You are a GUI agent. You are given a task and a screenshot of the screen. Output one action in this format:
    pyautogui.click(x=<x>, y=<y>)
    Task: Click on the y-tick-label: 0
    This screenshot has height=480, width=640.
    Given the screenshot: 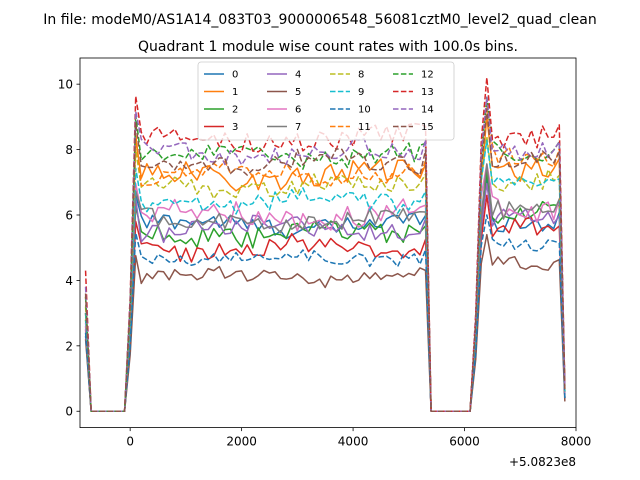 What is the action you would take?
    pyautogui.click(x=69, y=412)
    